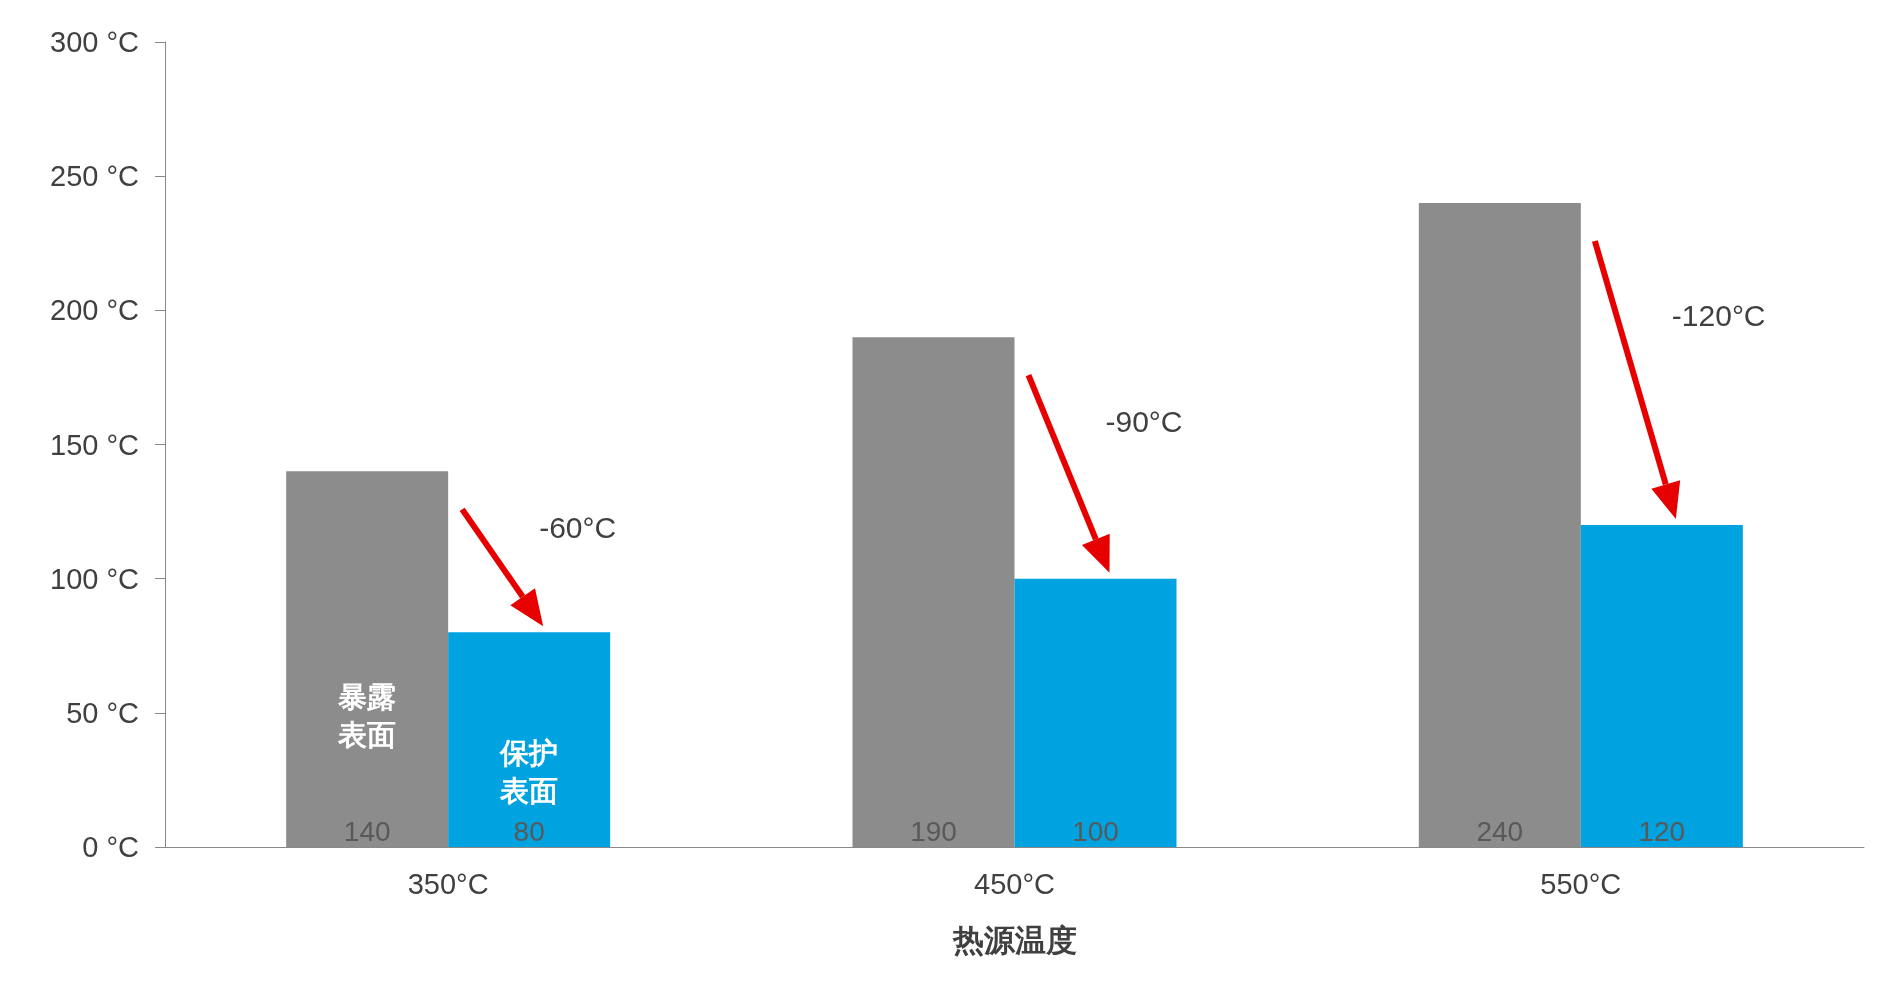  Describe the element at coordinates (1662, 831) in the screenshot. I see `data-label: 120` at that location.